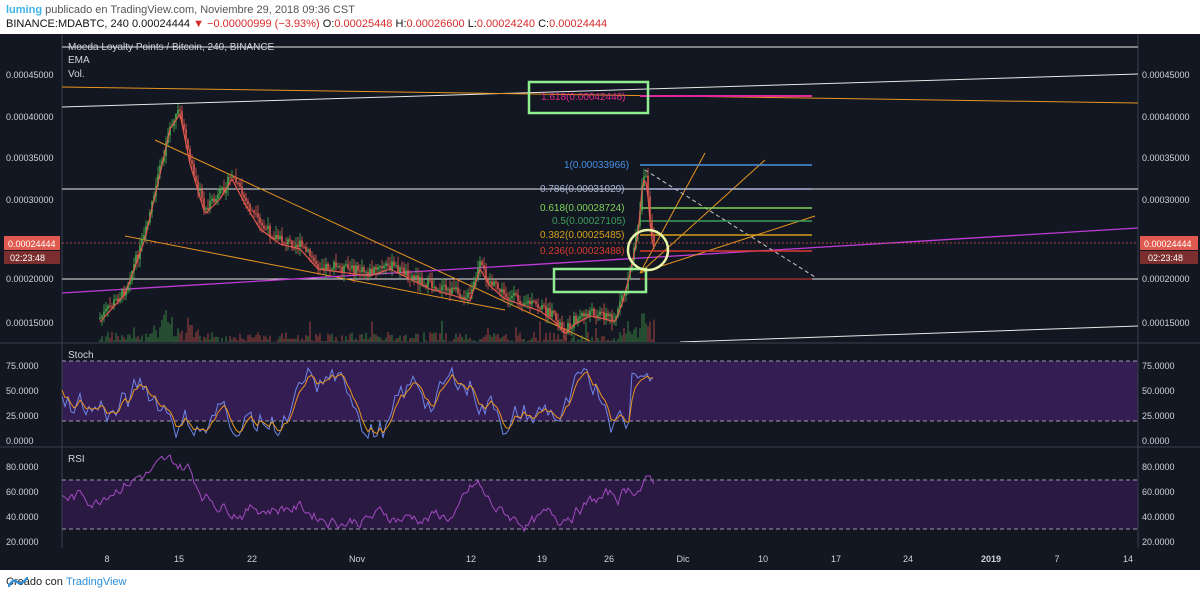 The image size is (1200, 597). Describe the element at coordinates (76, 74) in the screenshot. I see `vol-legend: Vol.` at that location.